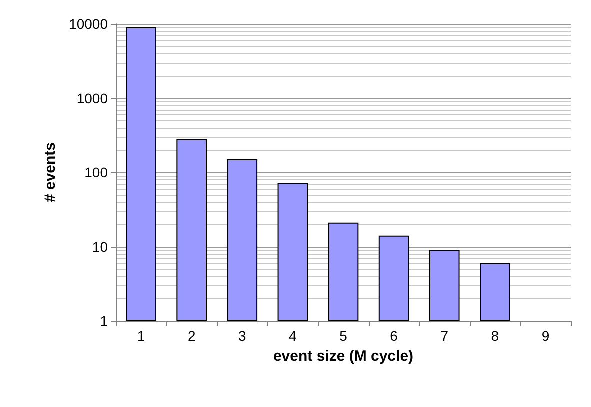  What do you see at coordinates (92, 98) in the screenshot?
I see `y-tick-label: 1000` at bounding box center [92, 98].